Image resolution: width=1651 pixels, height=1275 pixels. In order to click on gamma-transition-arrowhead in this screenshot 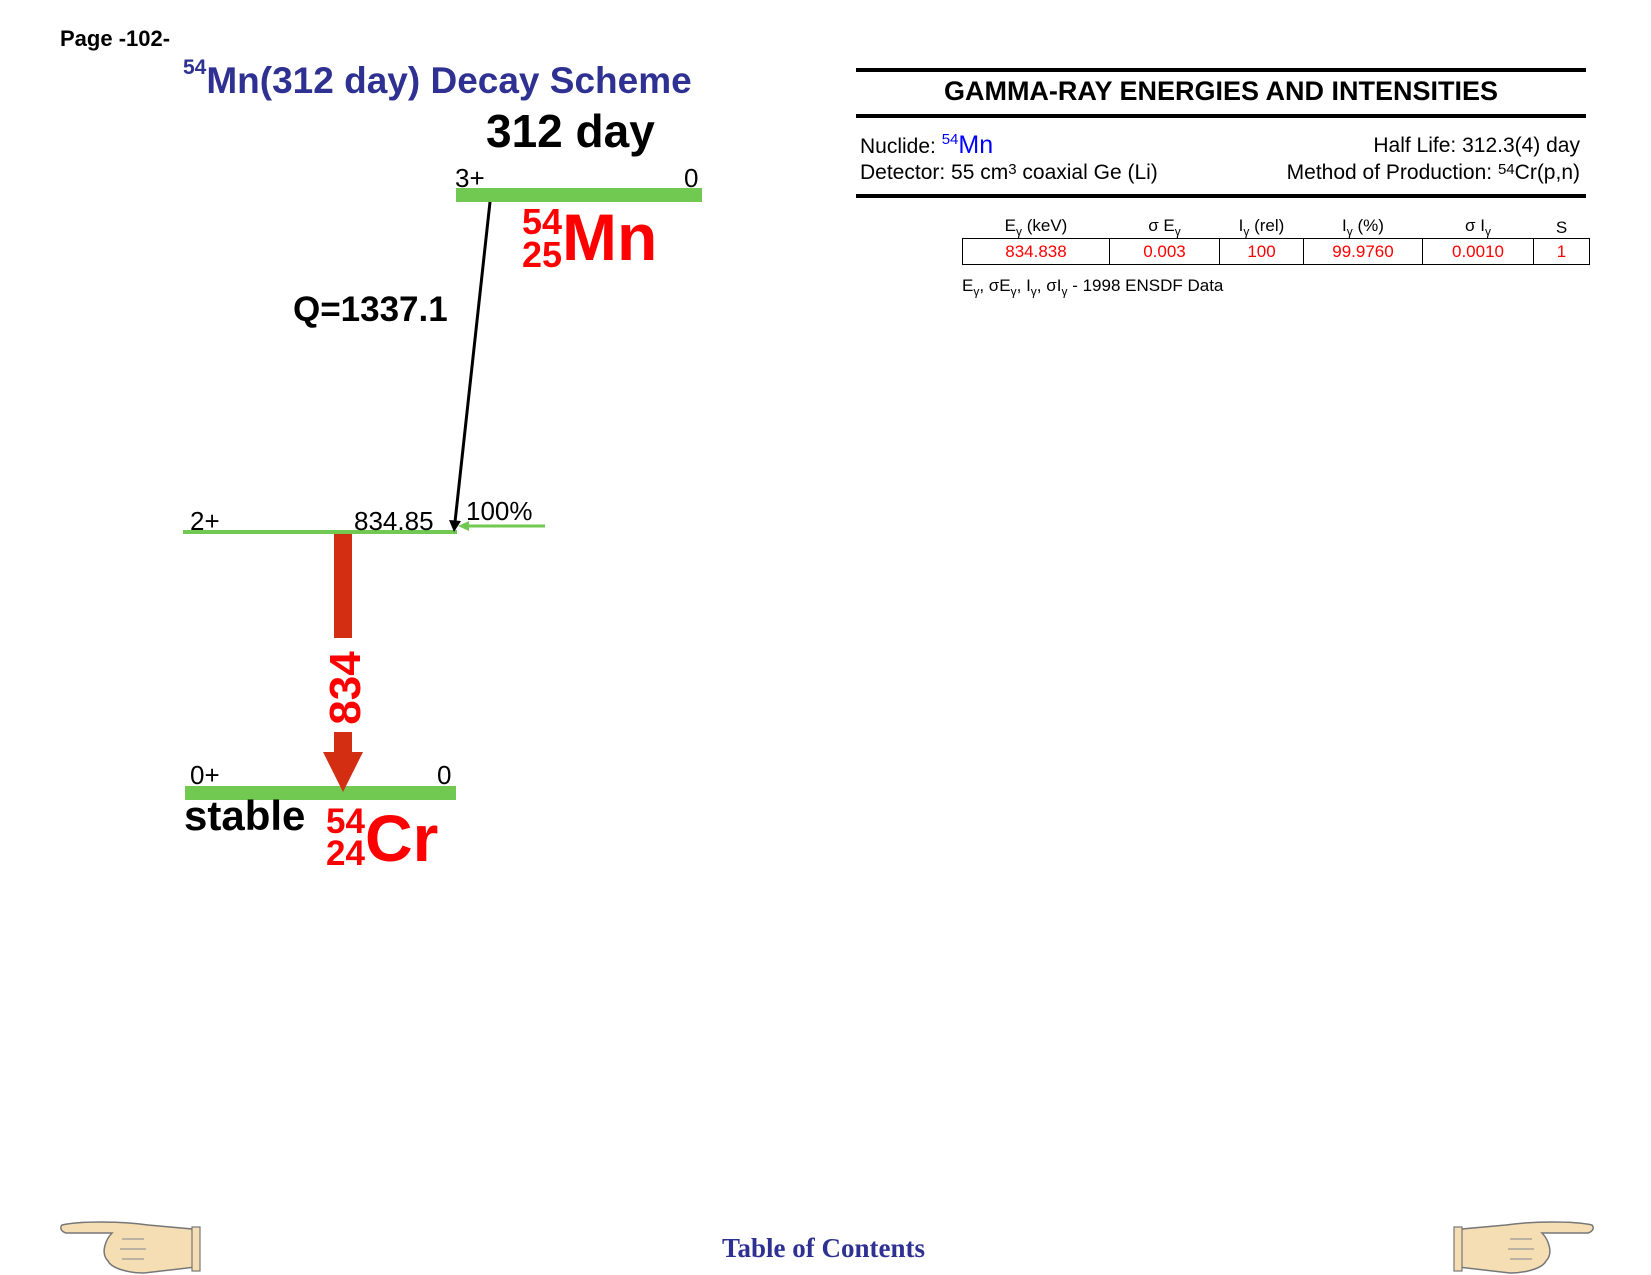, I will do `click(343, 772)`.